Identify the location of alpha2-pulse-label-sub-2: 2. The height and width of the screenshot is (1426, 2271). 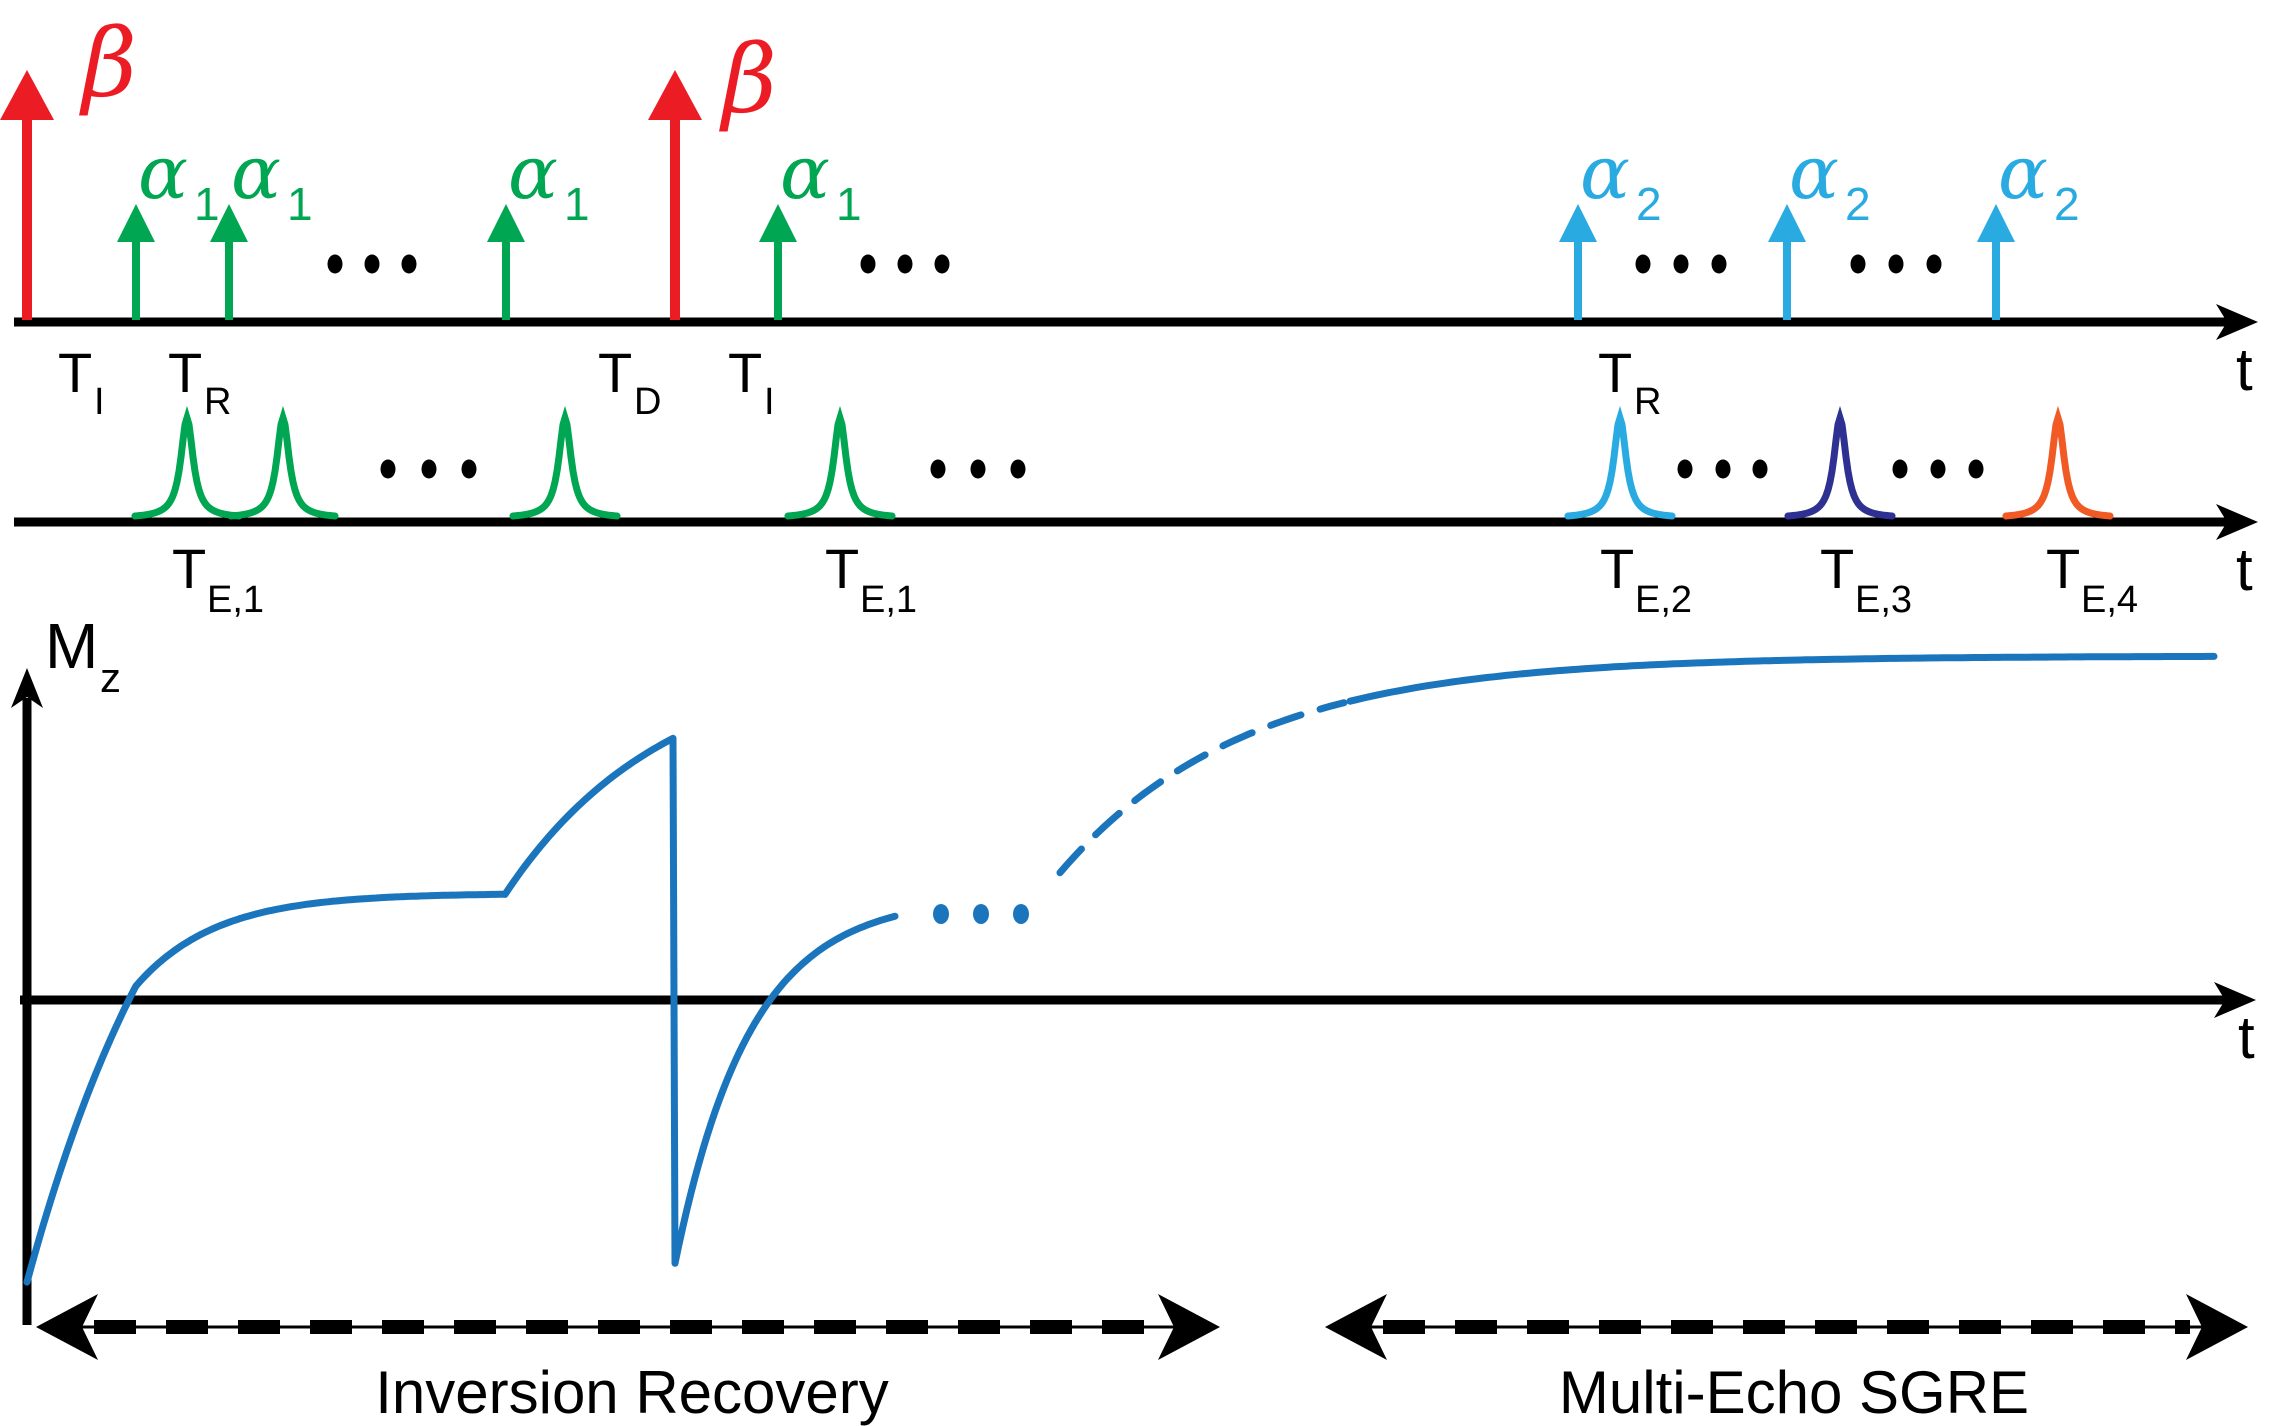
(1858, 204).